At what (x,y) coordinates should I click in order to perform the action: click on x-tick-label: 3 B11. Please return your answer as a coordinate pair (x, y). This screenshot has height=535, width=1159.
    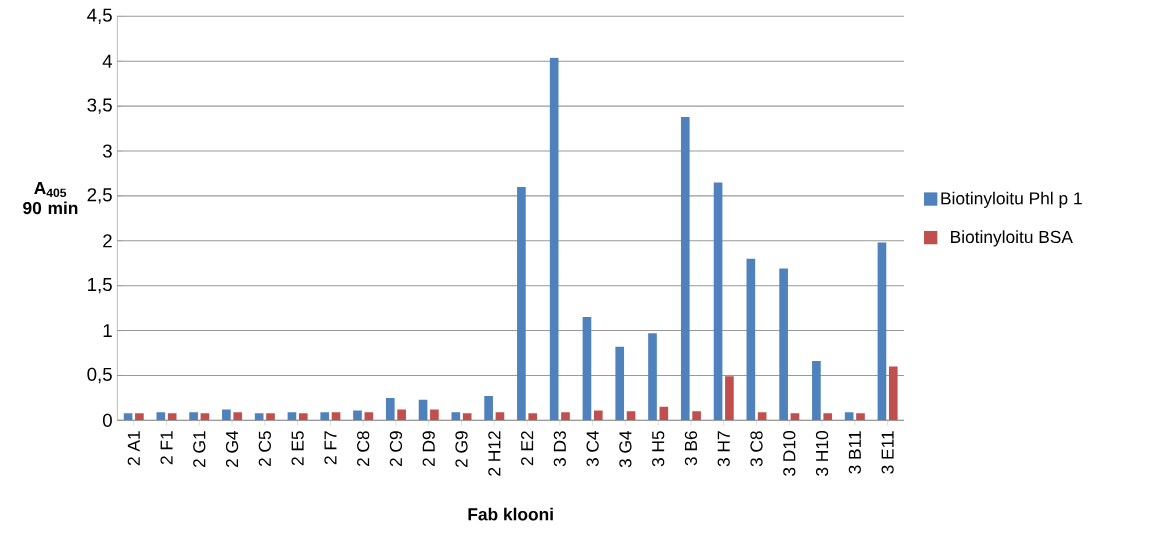
    Looking at the image, I should click on (854, 452).